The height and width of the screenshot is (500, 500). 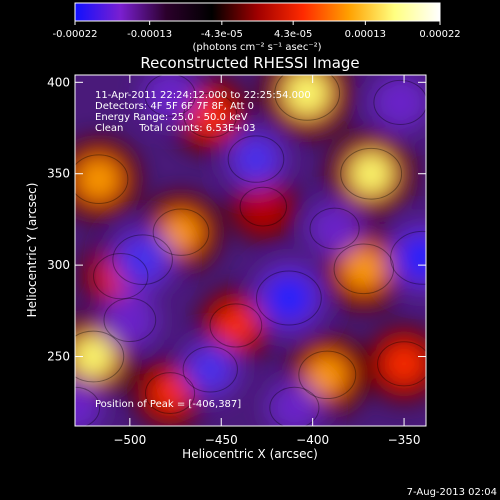 I want to click on y-tick-label: 250, so click(x=58, y=357).